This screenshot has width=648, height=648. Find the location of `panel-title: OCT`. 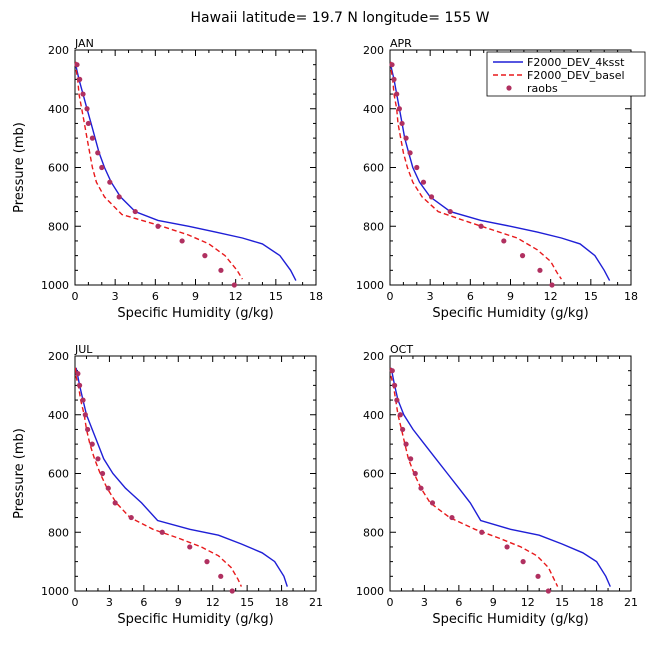

panel-title: OCT is located at coordinates (401, 349).